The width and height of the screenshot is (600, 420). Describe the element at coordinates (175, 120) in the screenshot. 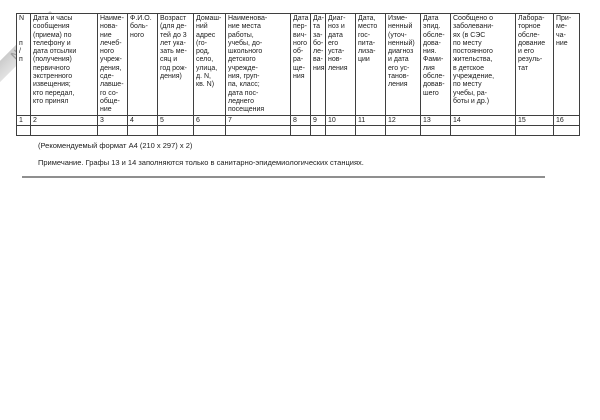

I see `col-number-5: 5` at that location.